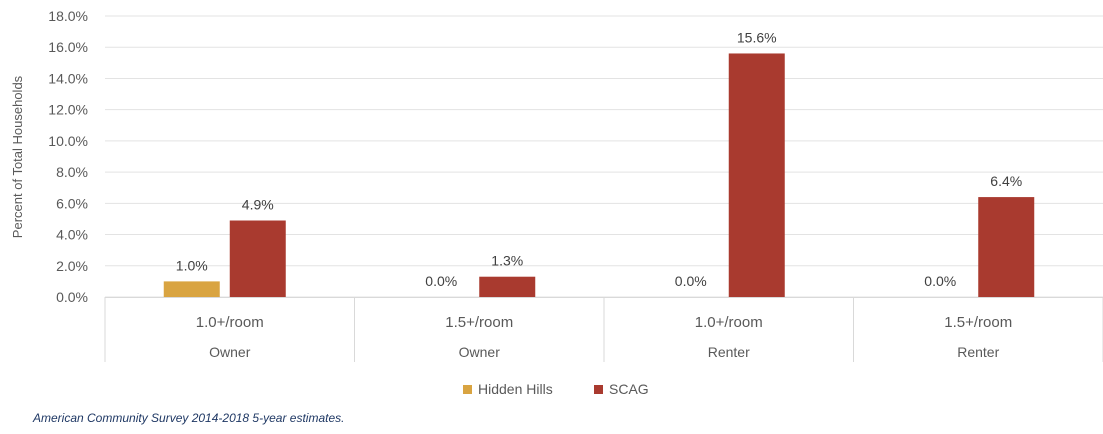  What do you see at coordinates (507, 261) in the screenshot?
I see `data-label: 1.3%` at bounding box center [507, 261].